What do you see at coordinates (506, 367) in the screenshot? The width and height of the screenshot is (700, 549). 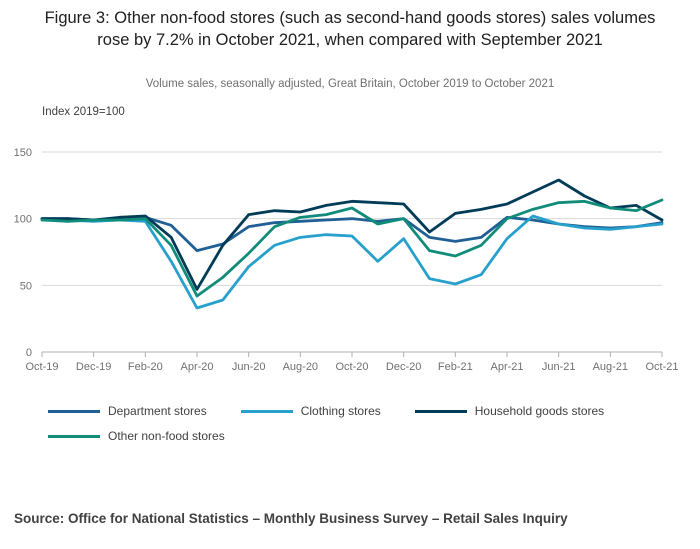 I see `svg-text: Apr-21` at bounding box center [506, 367].